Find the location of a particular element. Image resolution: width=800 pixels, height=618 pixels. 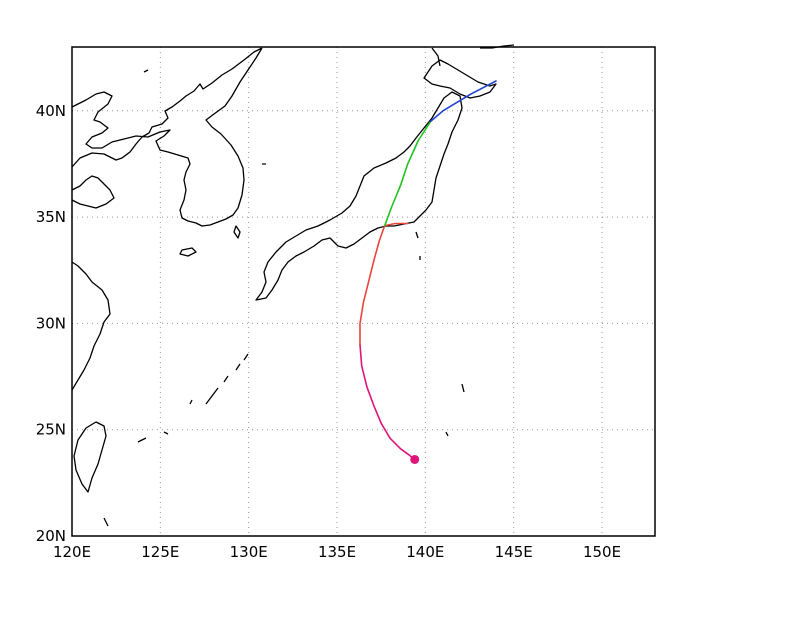

lon-tick-label: 150E is located at coordinates (602, 552).